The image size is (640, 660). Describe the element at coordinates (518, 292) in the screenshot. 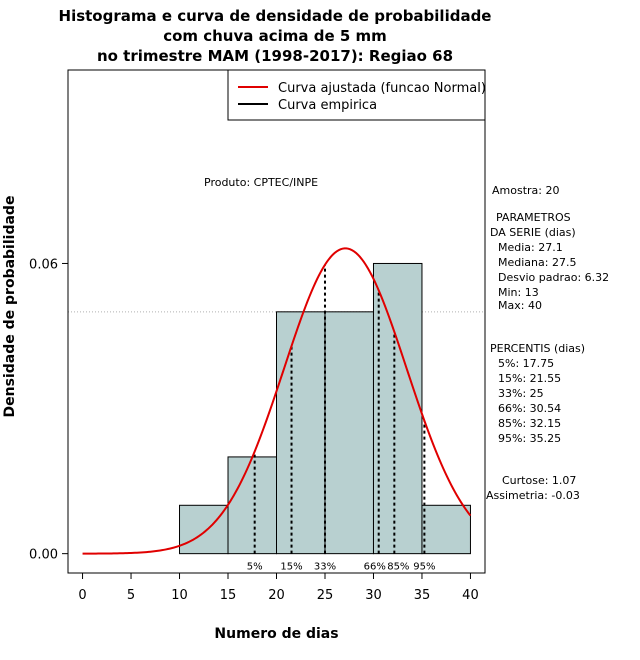

I see `side-text-line: Min: 13` at that location.